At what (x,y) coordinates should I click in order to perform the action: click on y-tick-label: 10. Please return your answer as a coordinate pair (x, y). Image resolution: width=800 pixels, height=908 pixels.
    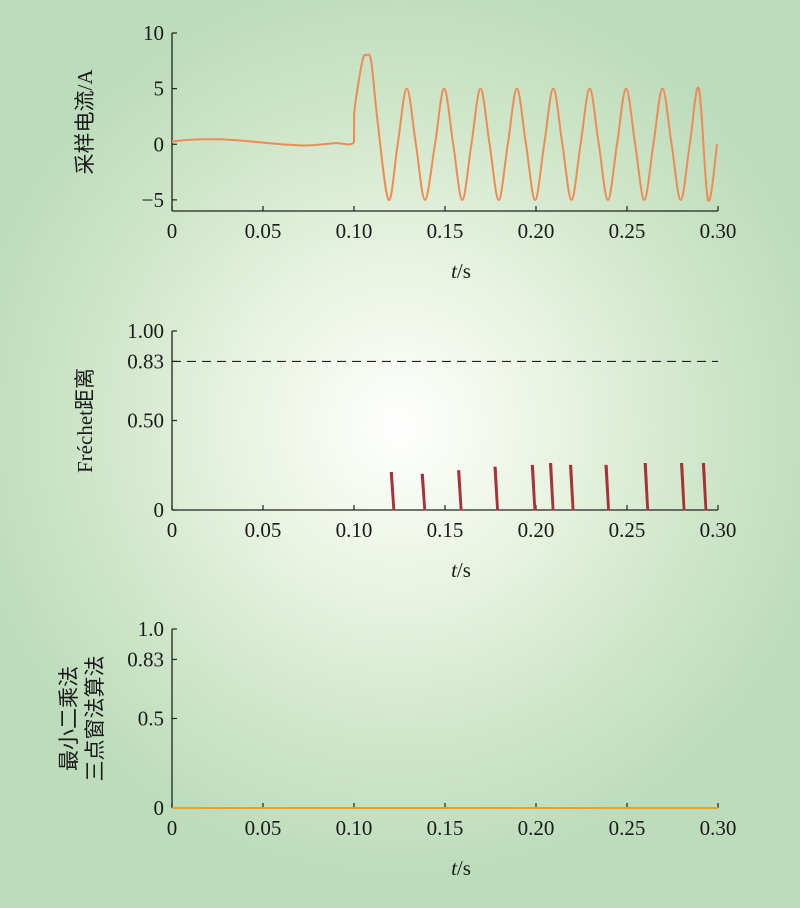
    Looking at the image, I should click on (153, 33).